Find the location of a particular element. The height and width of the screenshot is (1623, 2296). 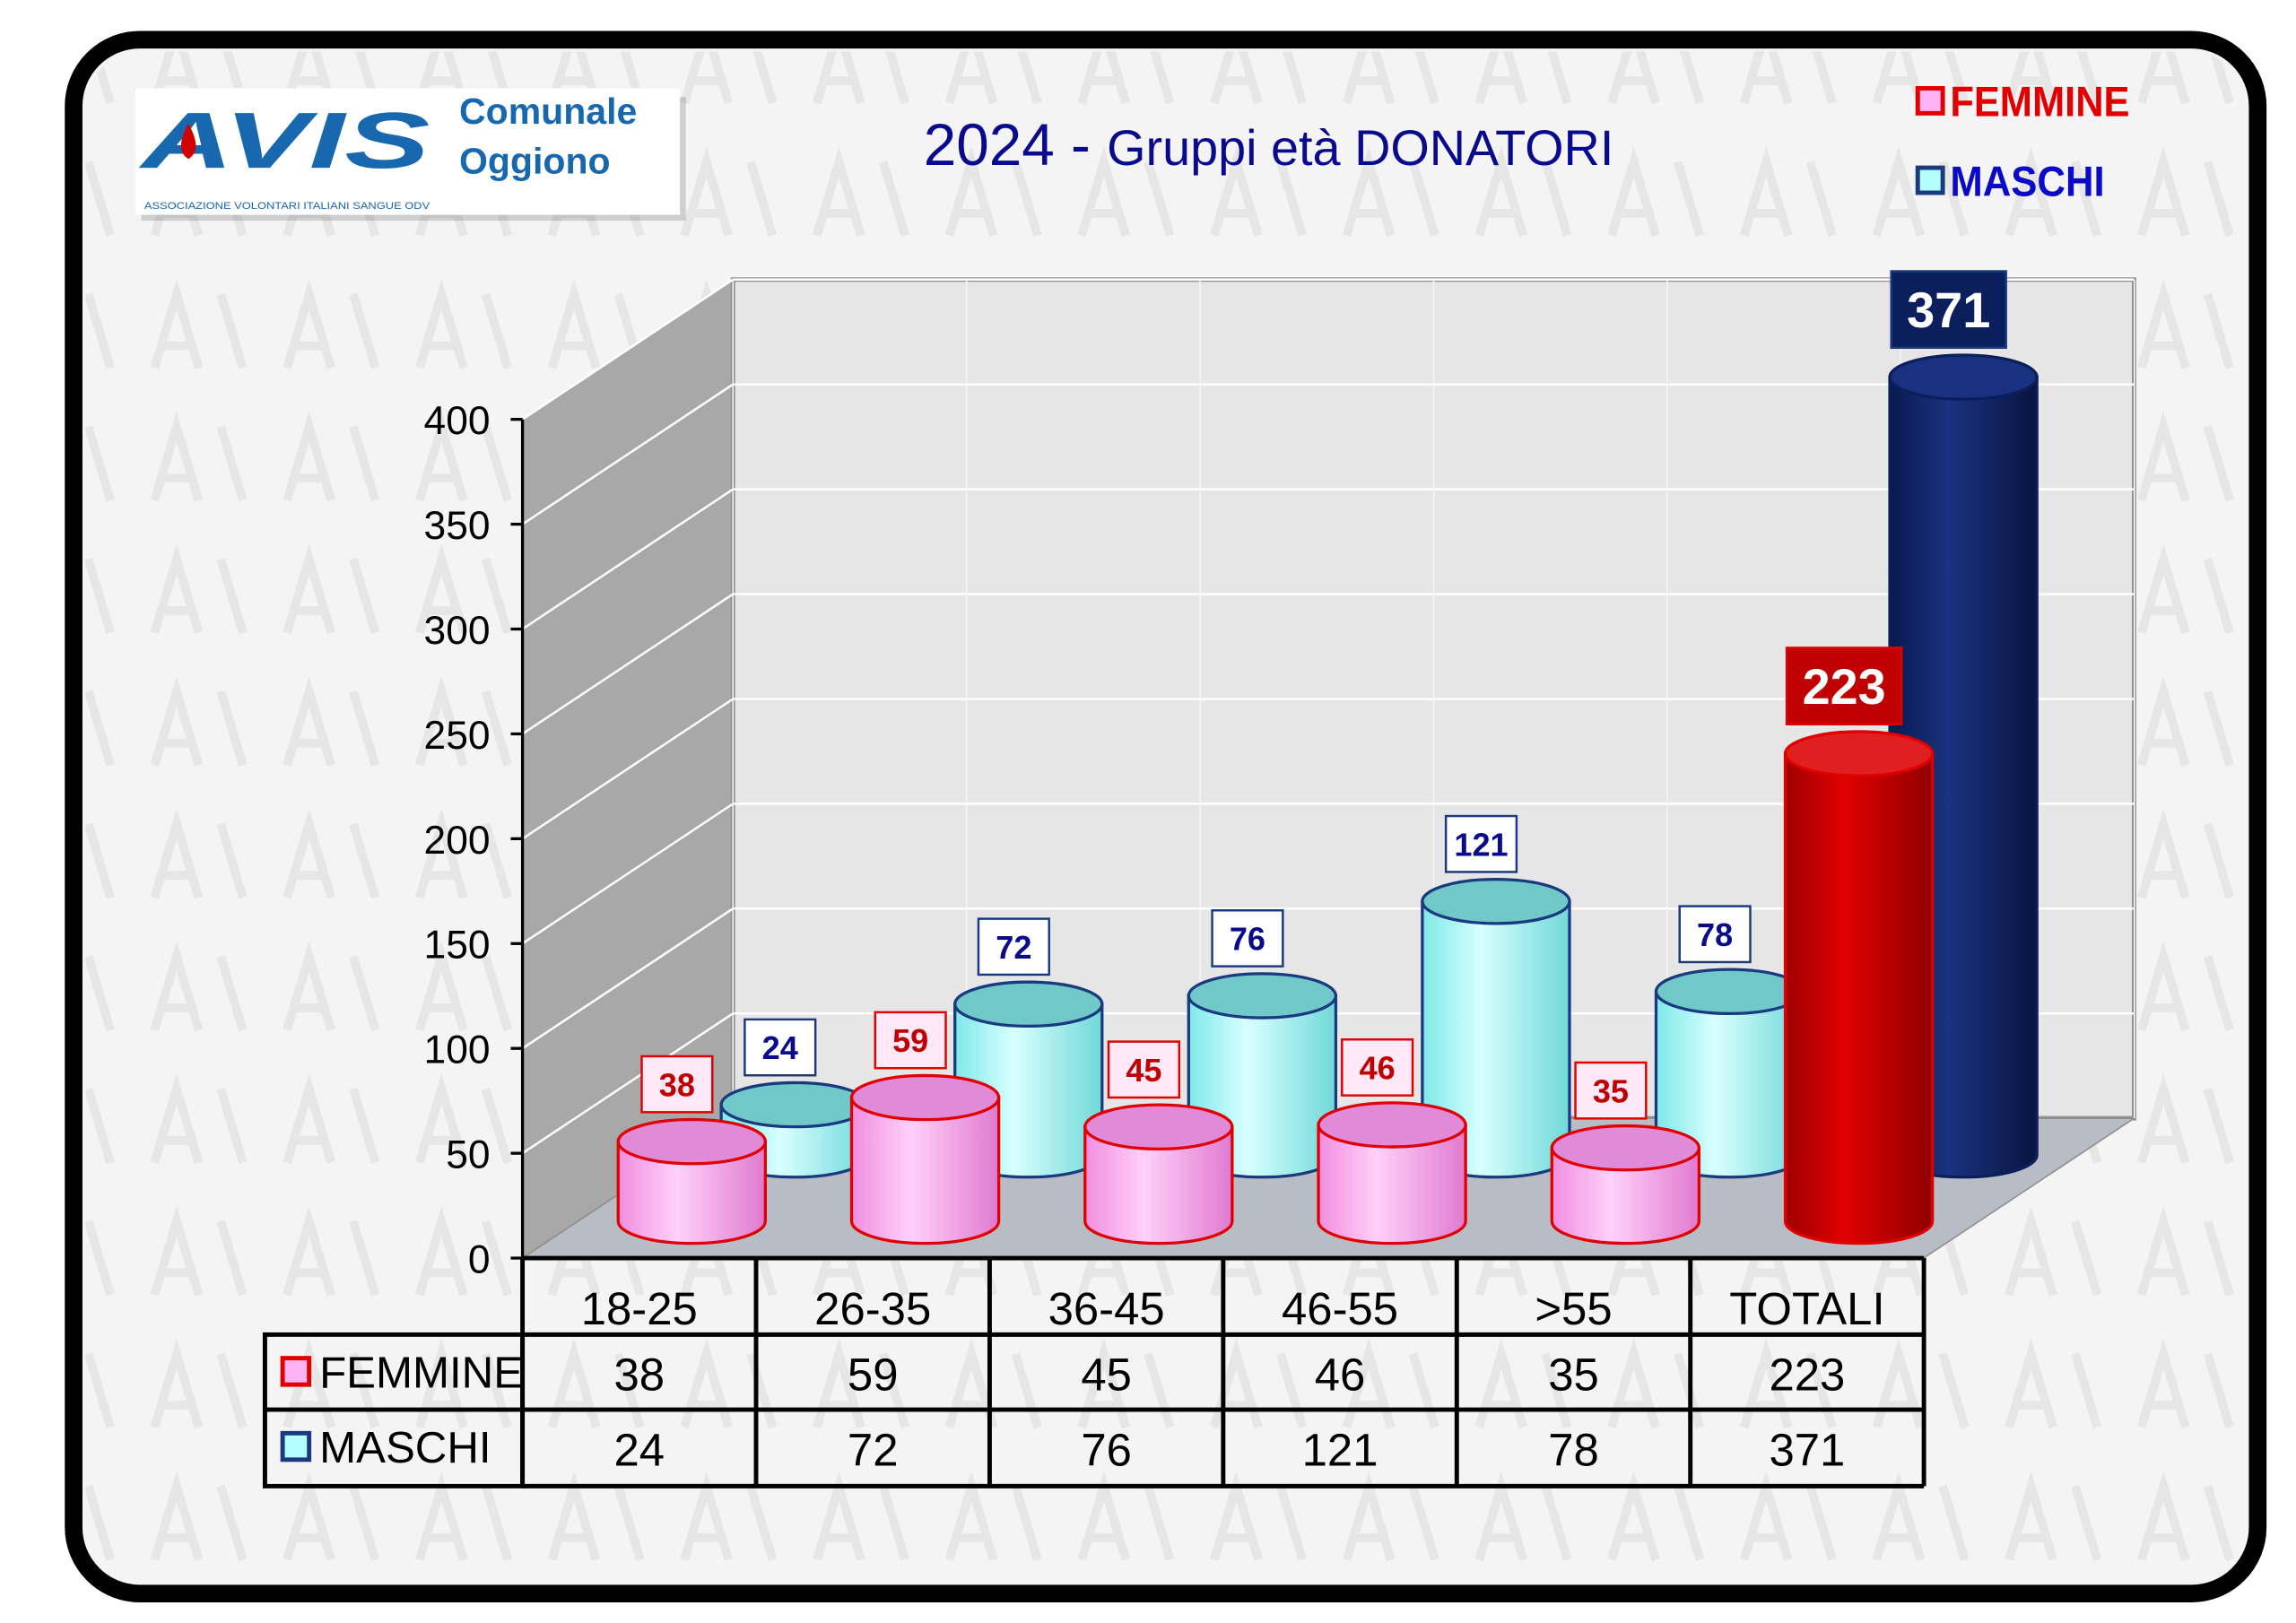

table-cell: 24 is located at coordinates (639, 1449).